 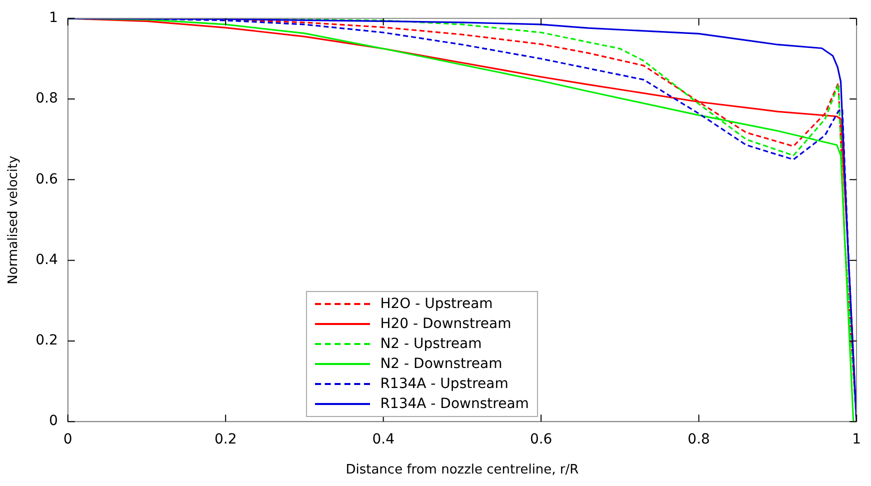 I want to click on x-axis-title: Distance from nozzle centreline, r/R, so click(x=462, y=470).